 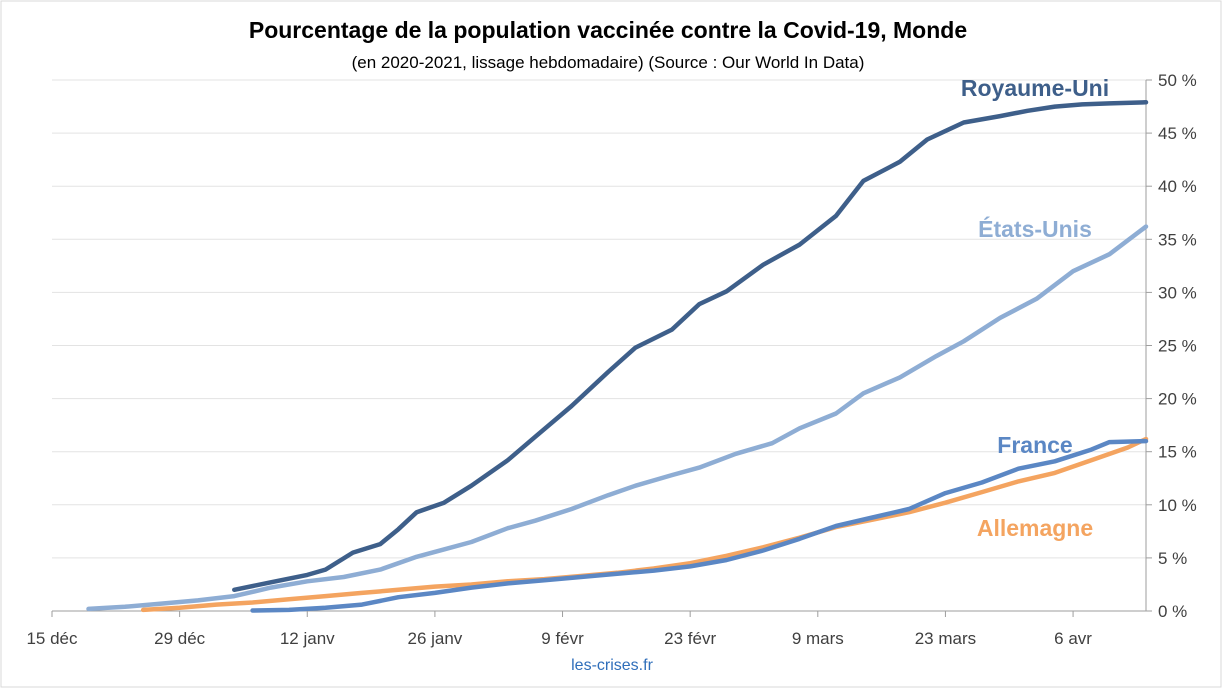 What do you see at coordinates (1177, 292) in the screenshot?
I see `y-tick-label: 30 %` at bounding box center [1177, 292].